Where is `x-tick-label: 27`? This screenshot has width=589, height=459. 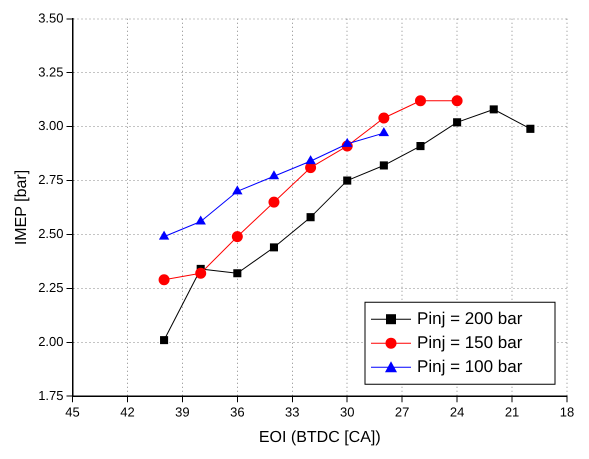 x-tick-label: 27 is located at coordinates (402, 412).